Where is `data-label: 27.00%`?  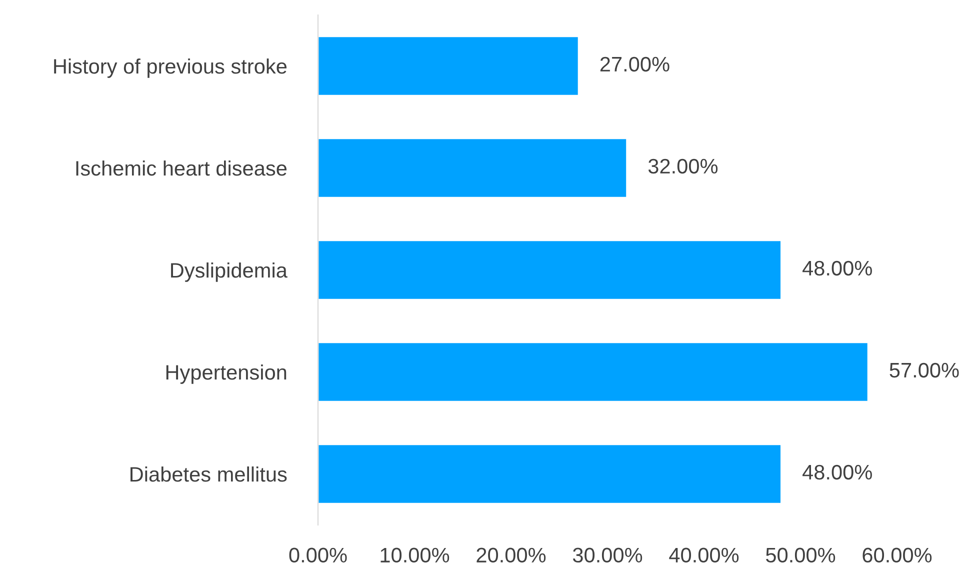
data-label: 27.00% is located at coordinates (635, 64).